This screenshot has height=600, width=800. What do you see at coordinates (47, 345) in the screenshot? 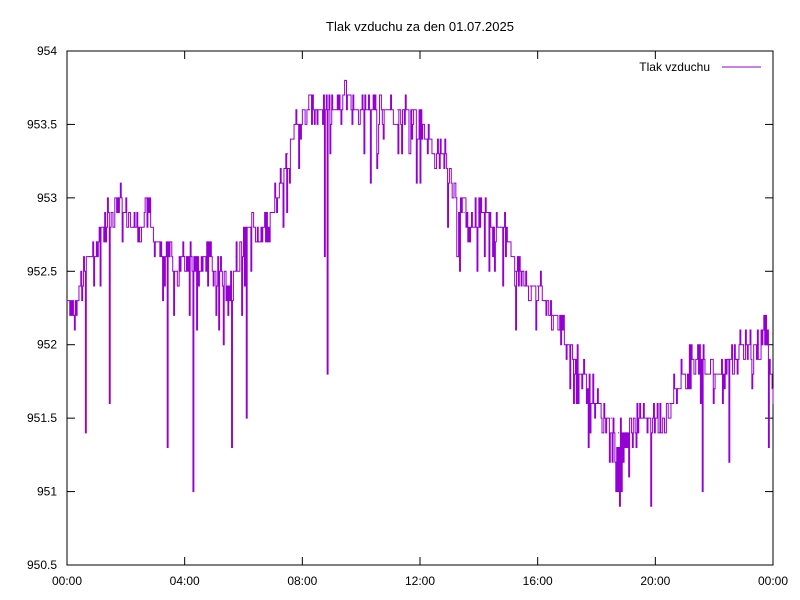
I see `y-tick-label: 952` at bounding box center [47, 345].